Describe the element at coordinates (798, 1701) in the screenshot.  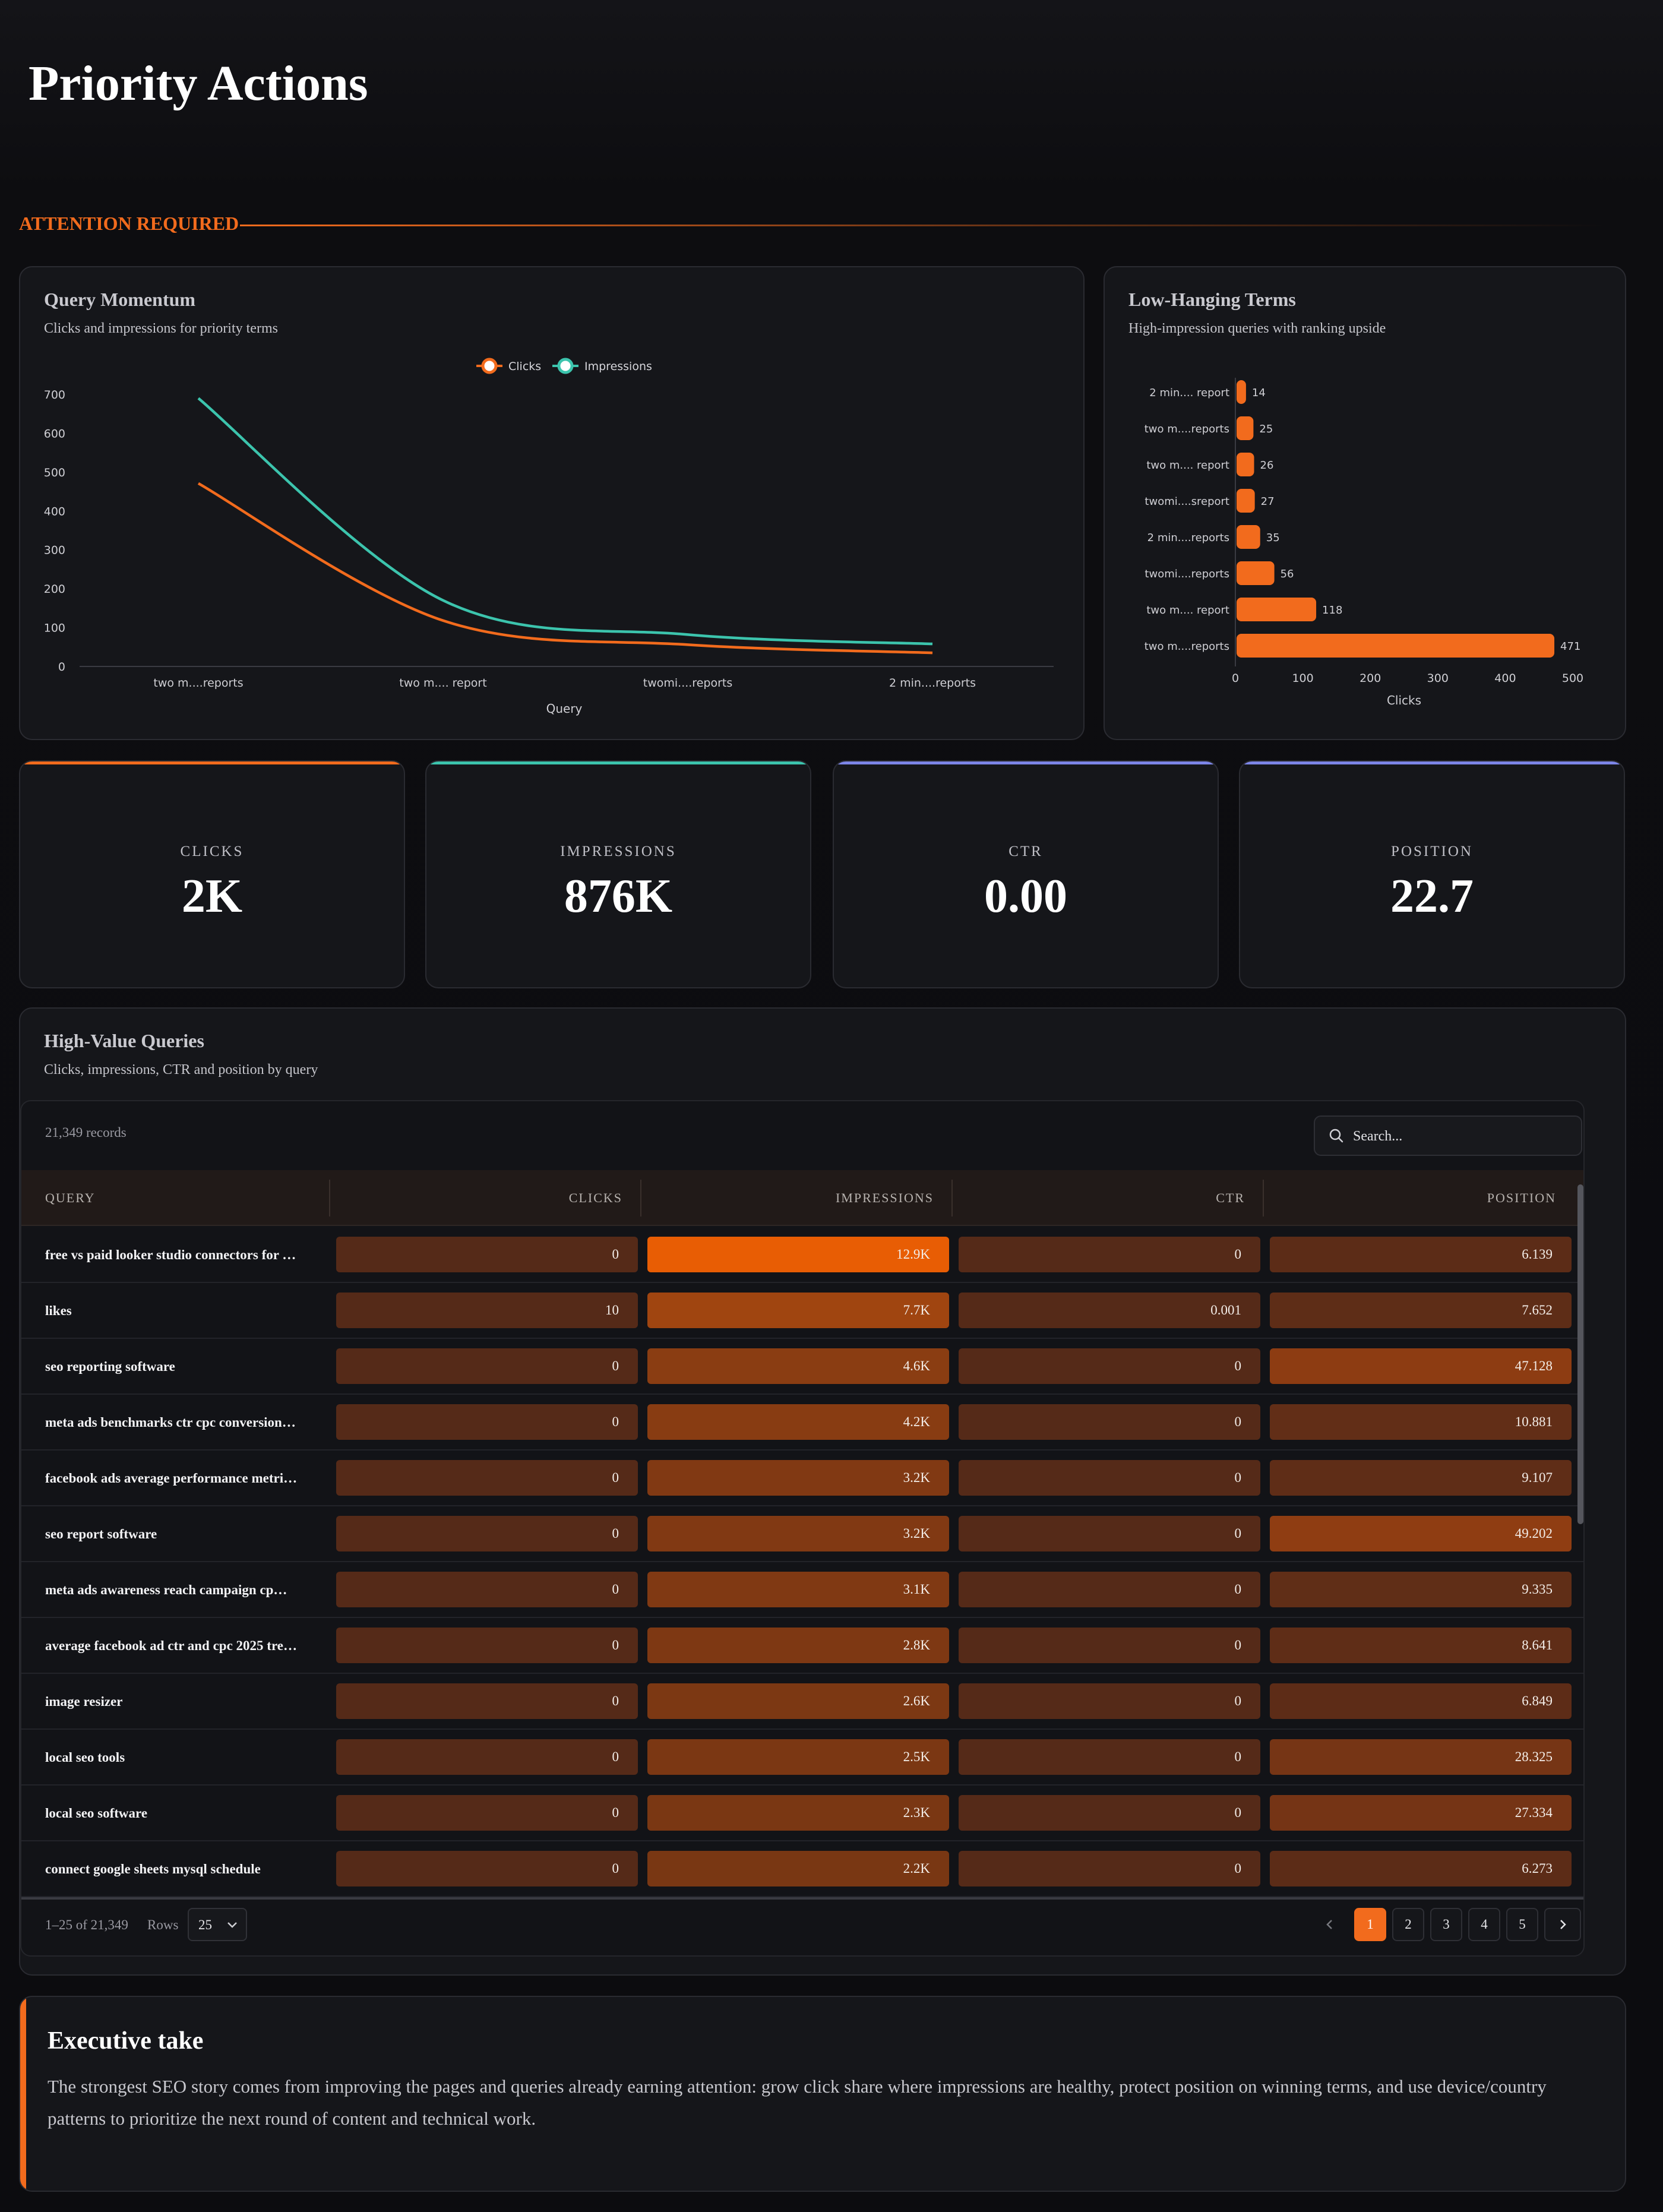
I see `impressions-cell: 2.6K` at that location.